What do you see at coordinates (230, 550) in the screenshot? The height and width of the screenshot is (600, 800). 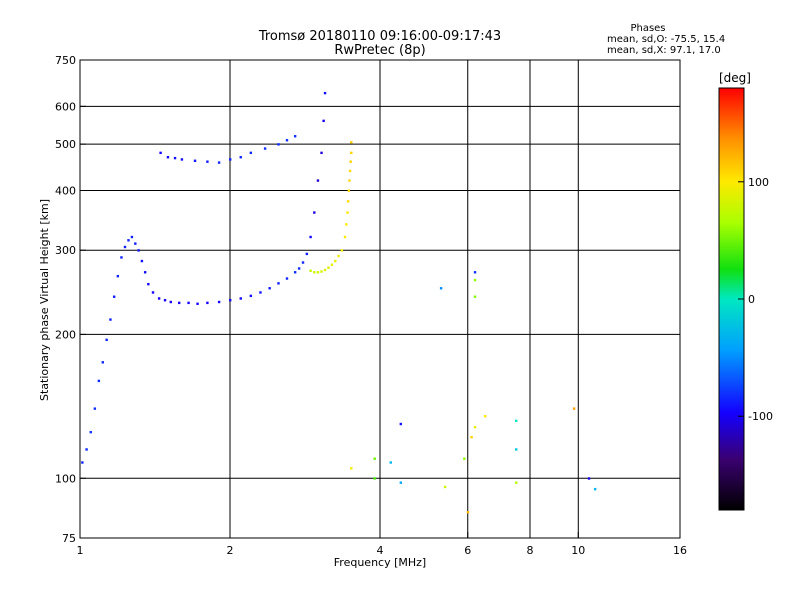 I see `x-tick-label: 2` at bounding box center [230, 550].